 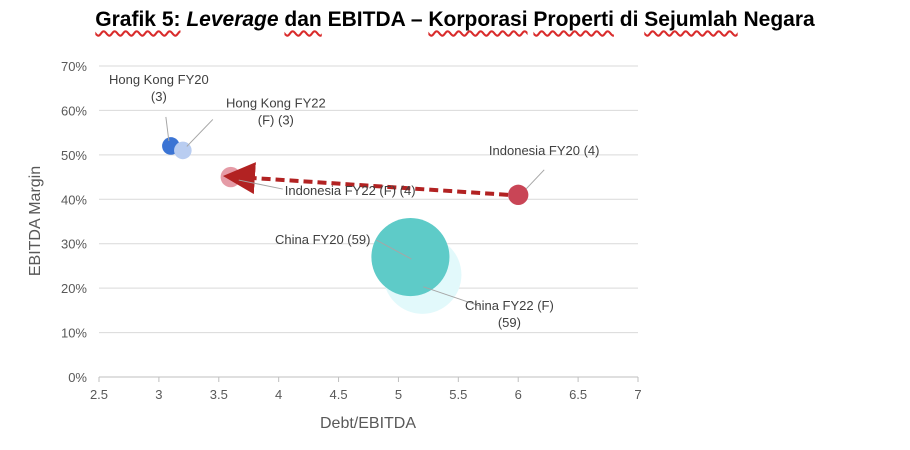 What do you see at coordinates (458, 394) in the screenshot?
I see `x-tick-label: 5.5` at bounding box center [458, 394].